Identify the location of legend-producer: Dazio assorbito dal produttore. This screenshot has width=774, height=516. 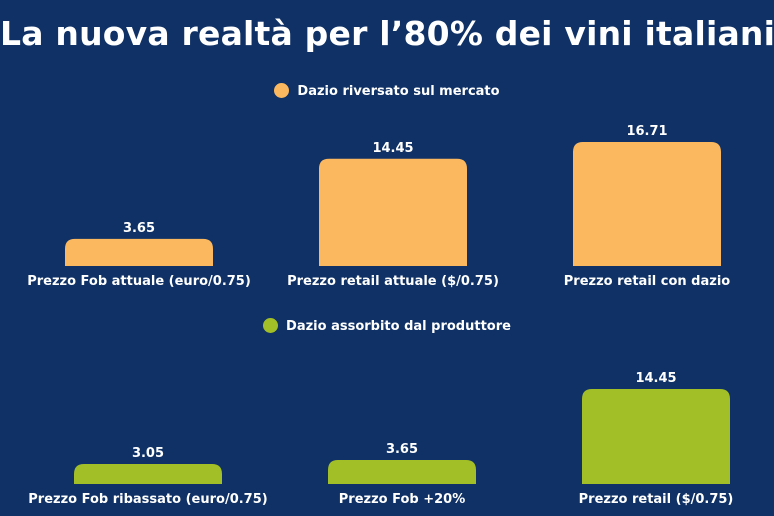
(387, 326).